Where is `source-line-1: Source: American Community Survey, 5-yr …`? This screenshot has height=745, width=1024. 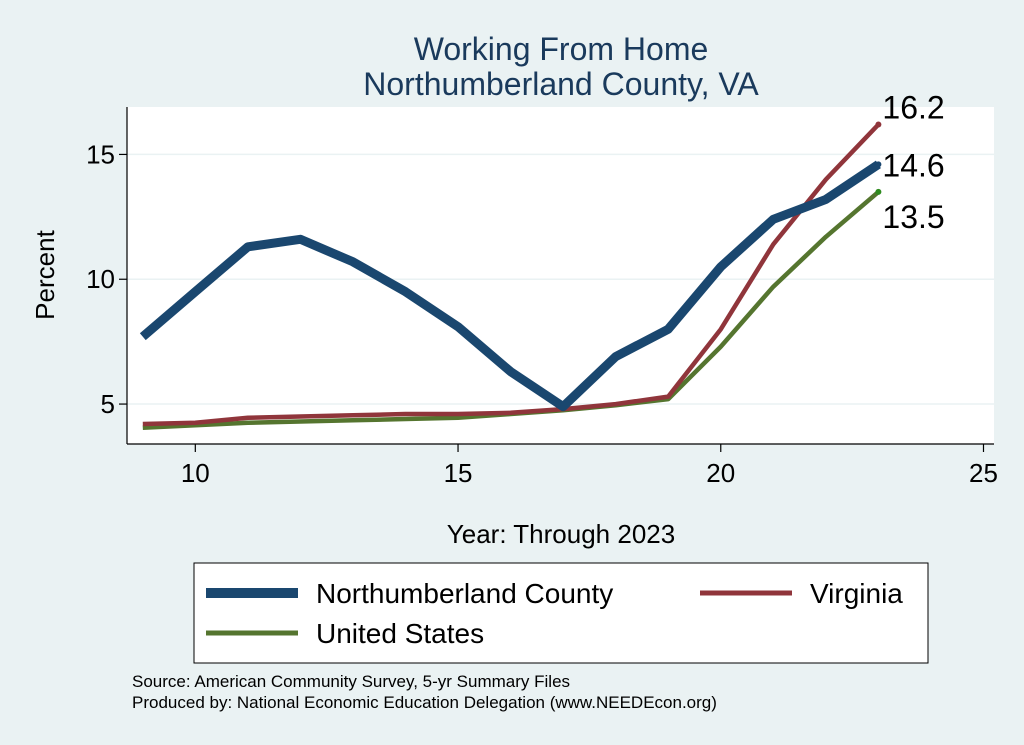
source-line-1: Source: American Community Survey, 5-yr … is located at coordinates (351, 681).